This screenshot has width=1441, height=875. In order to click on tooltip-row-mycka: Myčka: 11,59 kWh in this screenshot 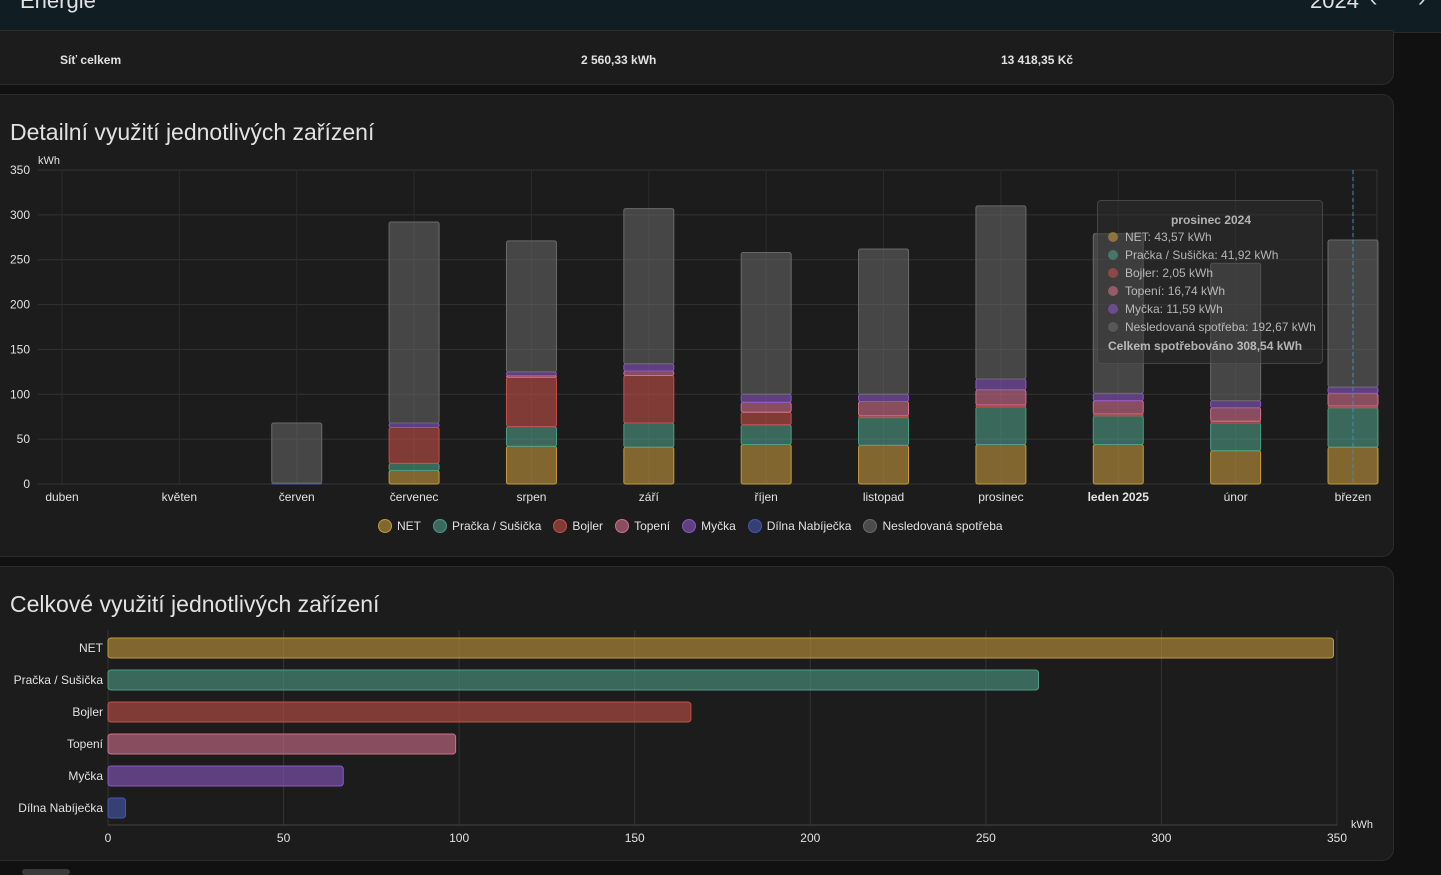, I will do `click(1165, 309)`.